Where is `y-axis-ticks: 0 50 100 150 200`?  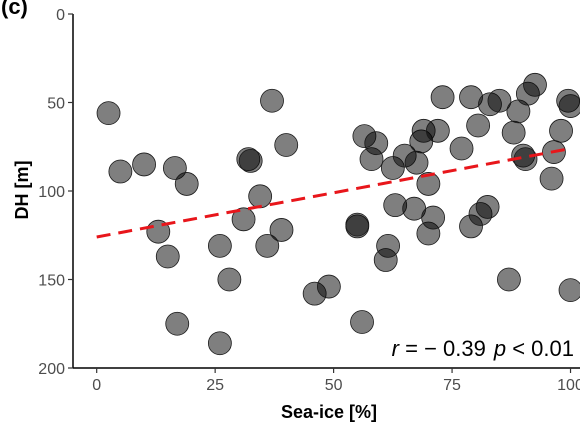
y-axis-ticks: 0 50 100 150 200 is located at coordinates (55, 192).